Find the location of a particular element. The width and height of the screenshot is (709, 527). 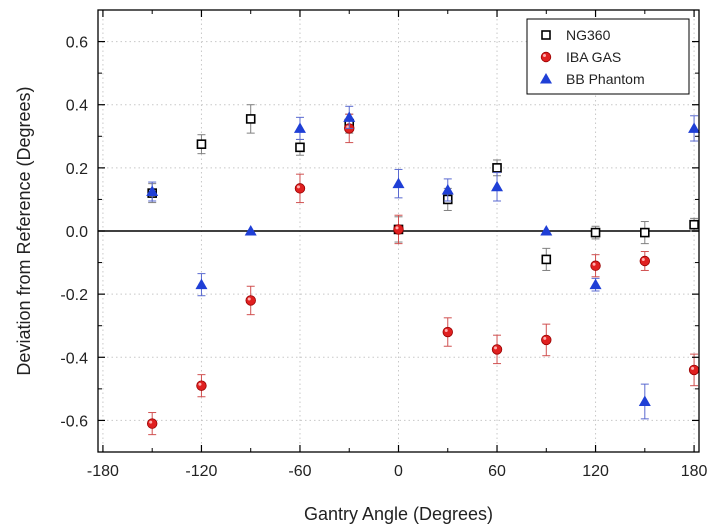

y-tick-label: 0.0 is located at coordinates (77, 232).